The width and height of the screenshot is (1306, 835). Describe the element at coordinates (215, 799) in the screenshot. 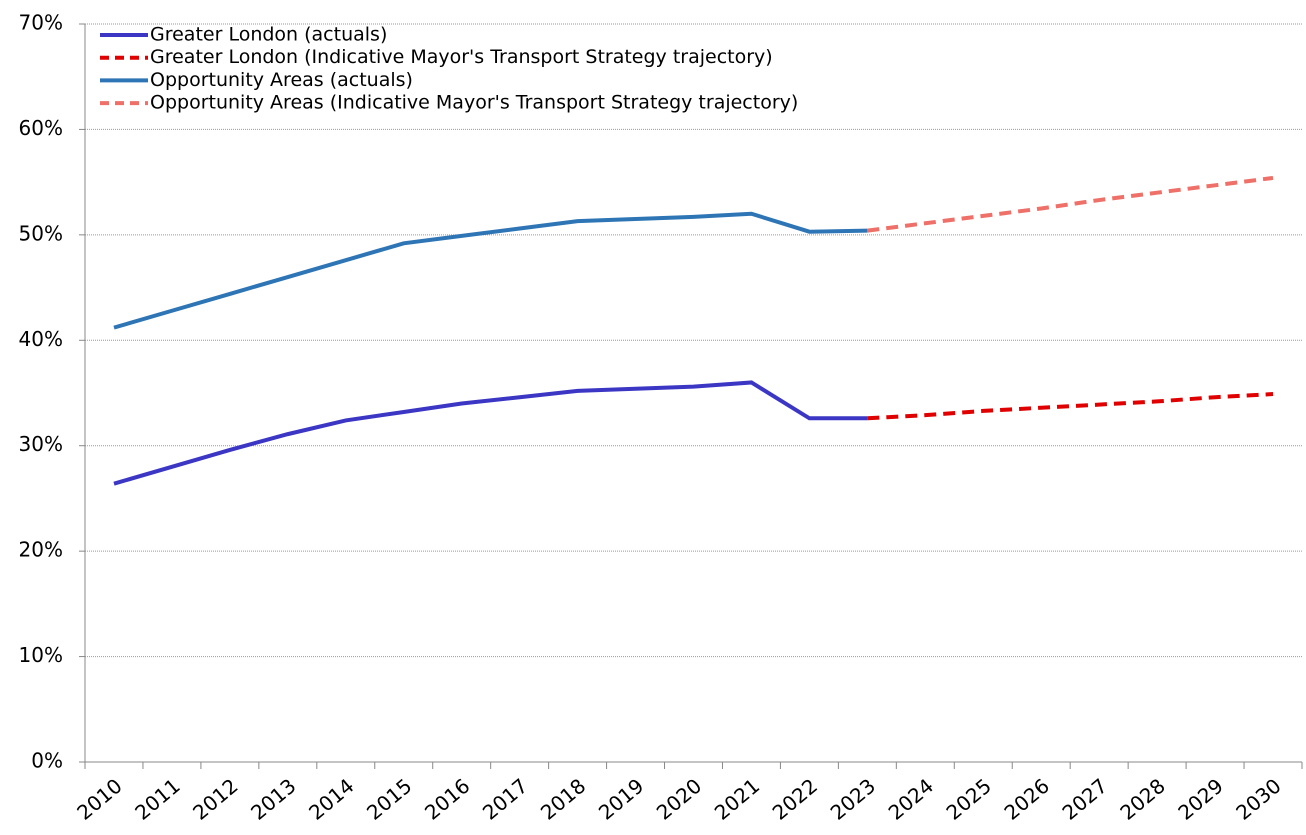

I see `x-tick-label: 2012` at that location.